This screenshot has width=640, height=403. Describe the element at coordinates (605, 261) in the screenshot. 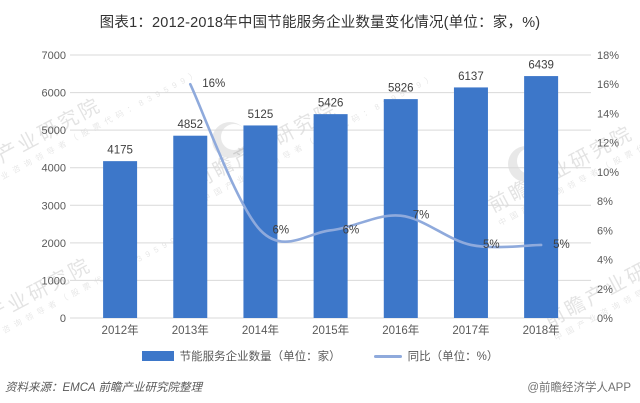

I see `svg-text: 4%` at that location.